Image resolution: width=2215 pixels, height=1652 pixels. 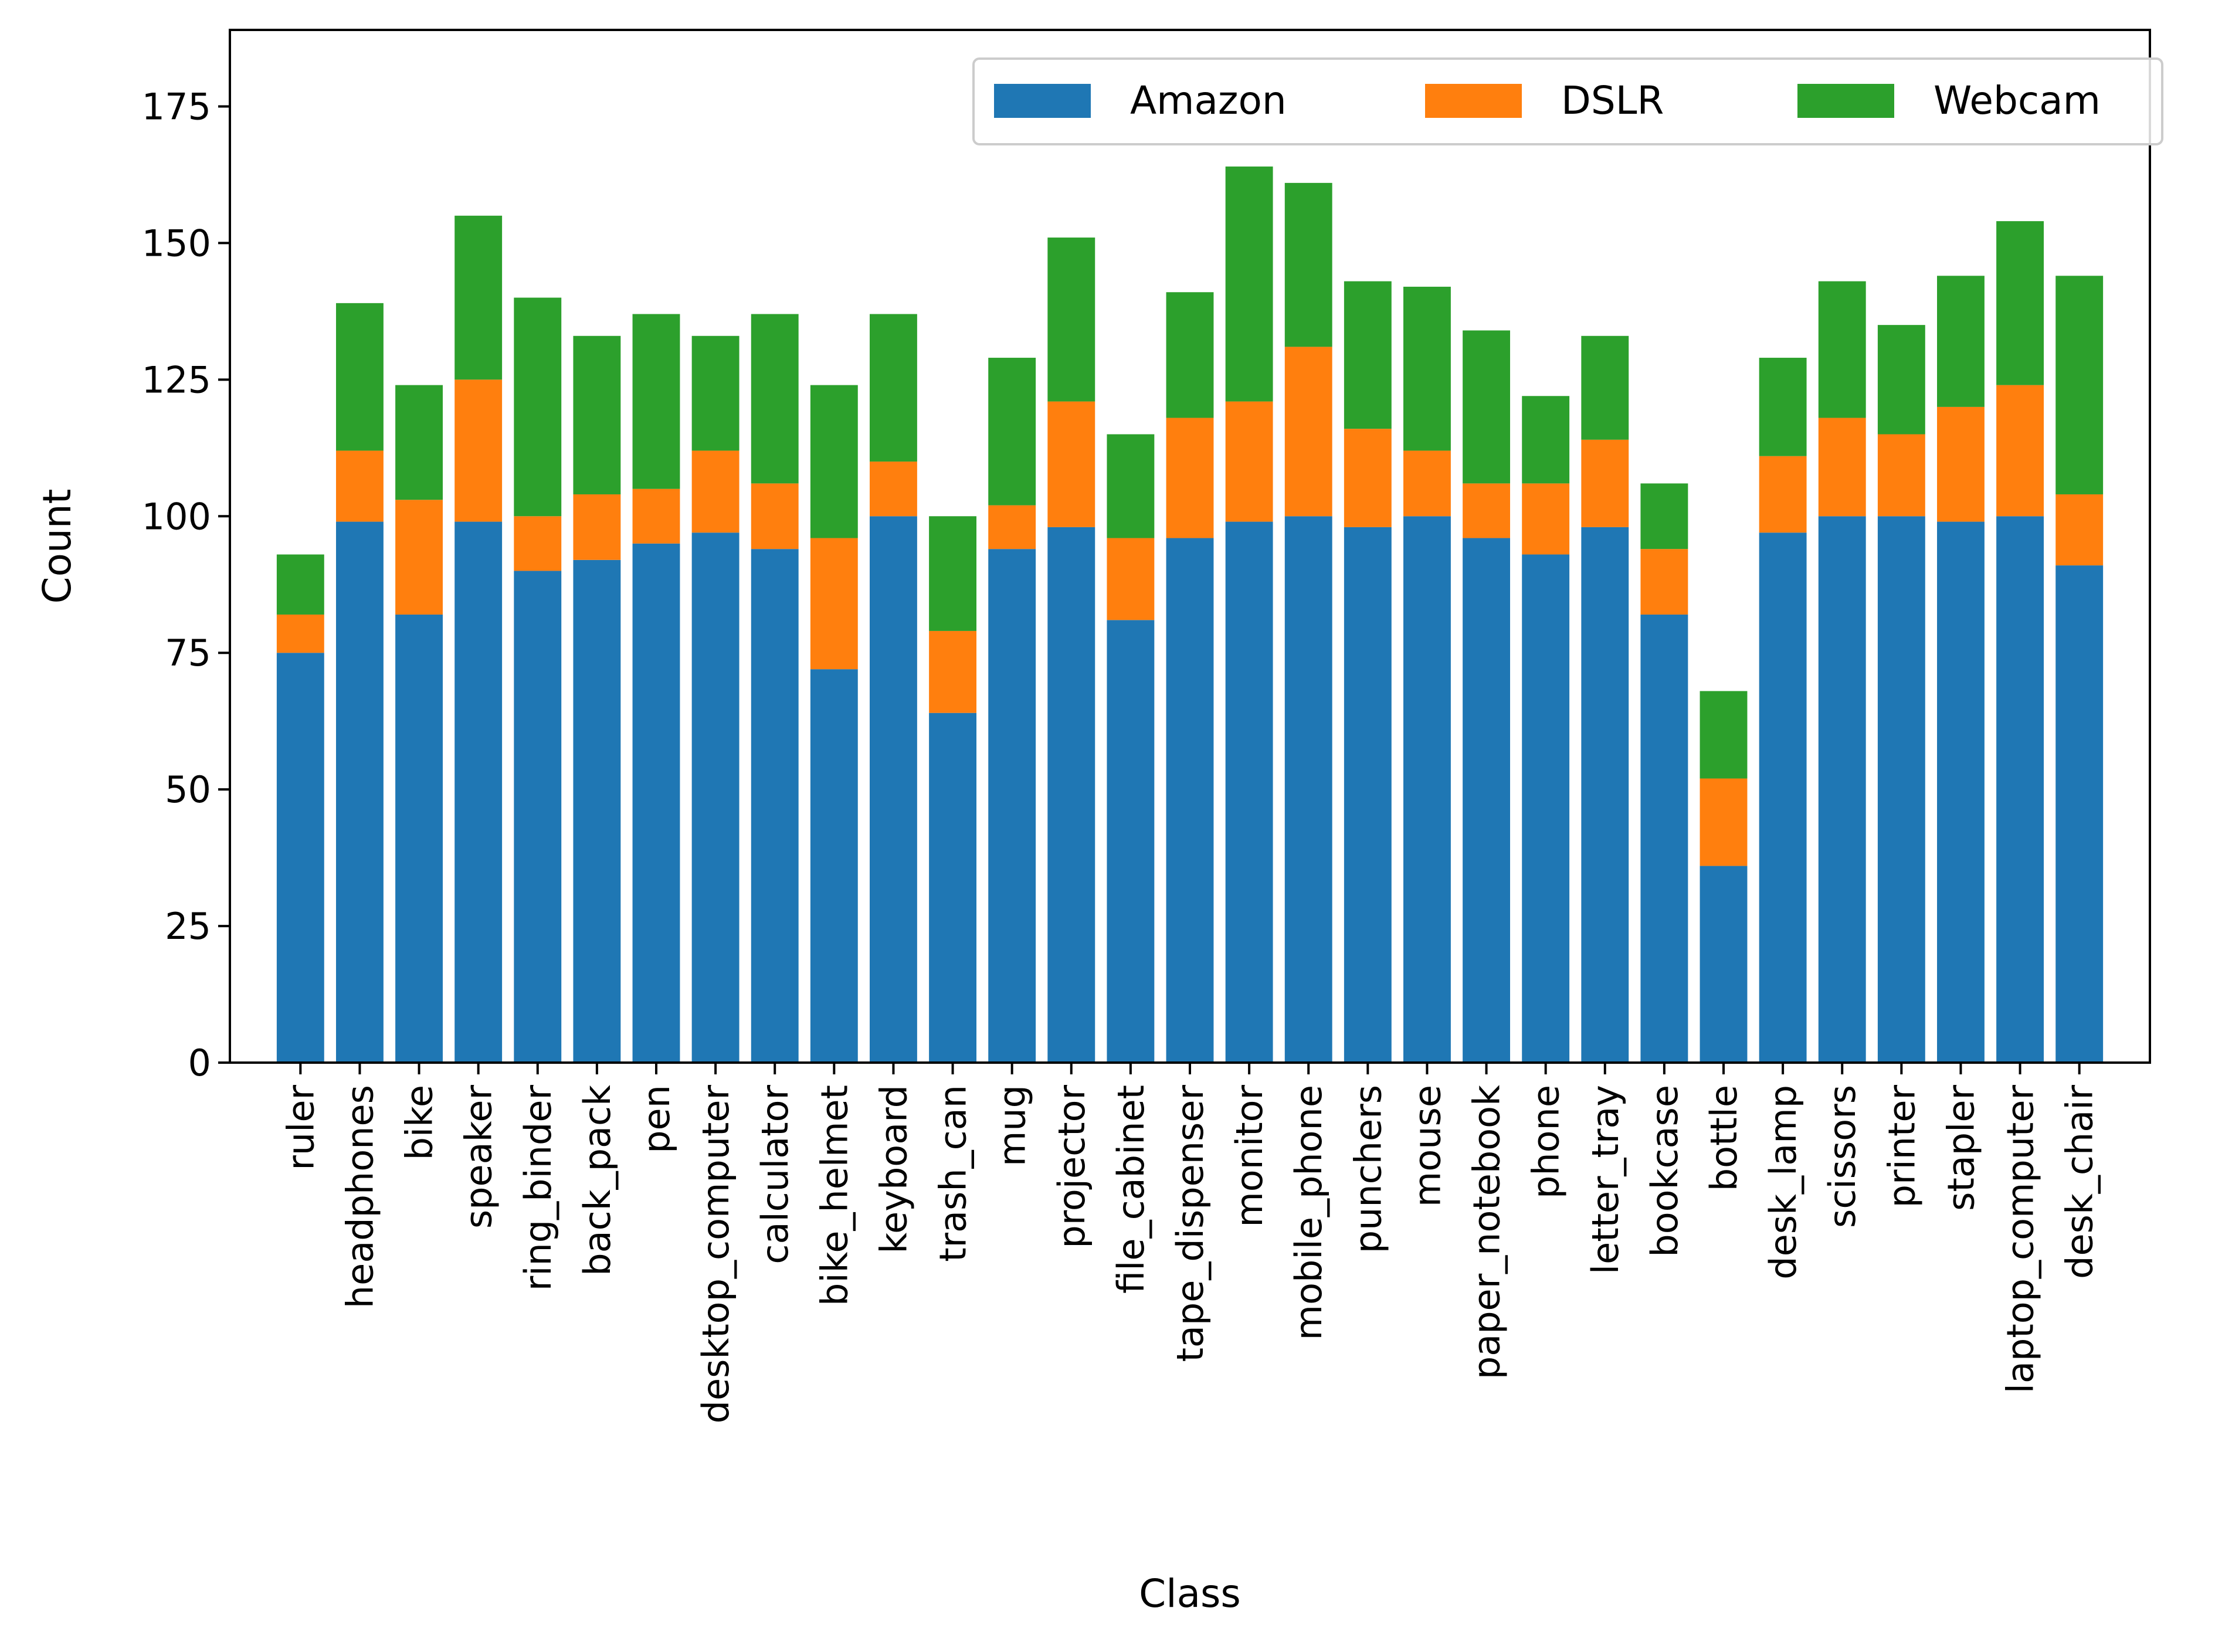 I want to click on x-tick-label-mug: mug, so click(x=1012, y=1125).